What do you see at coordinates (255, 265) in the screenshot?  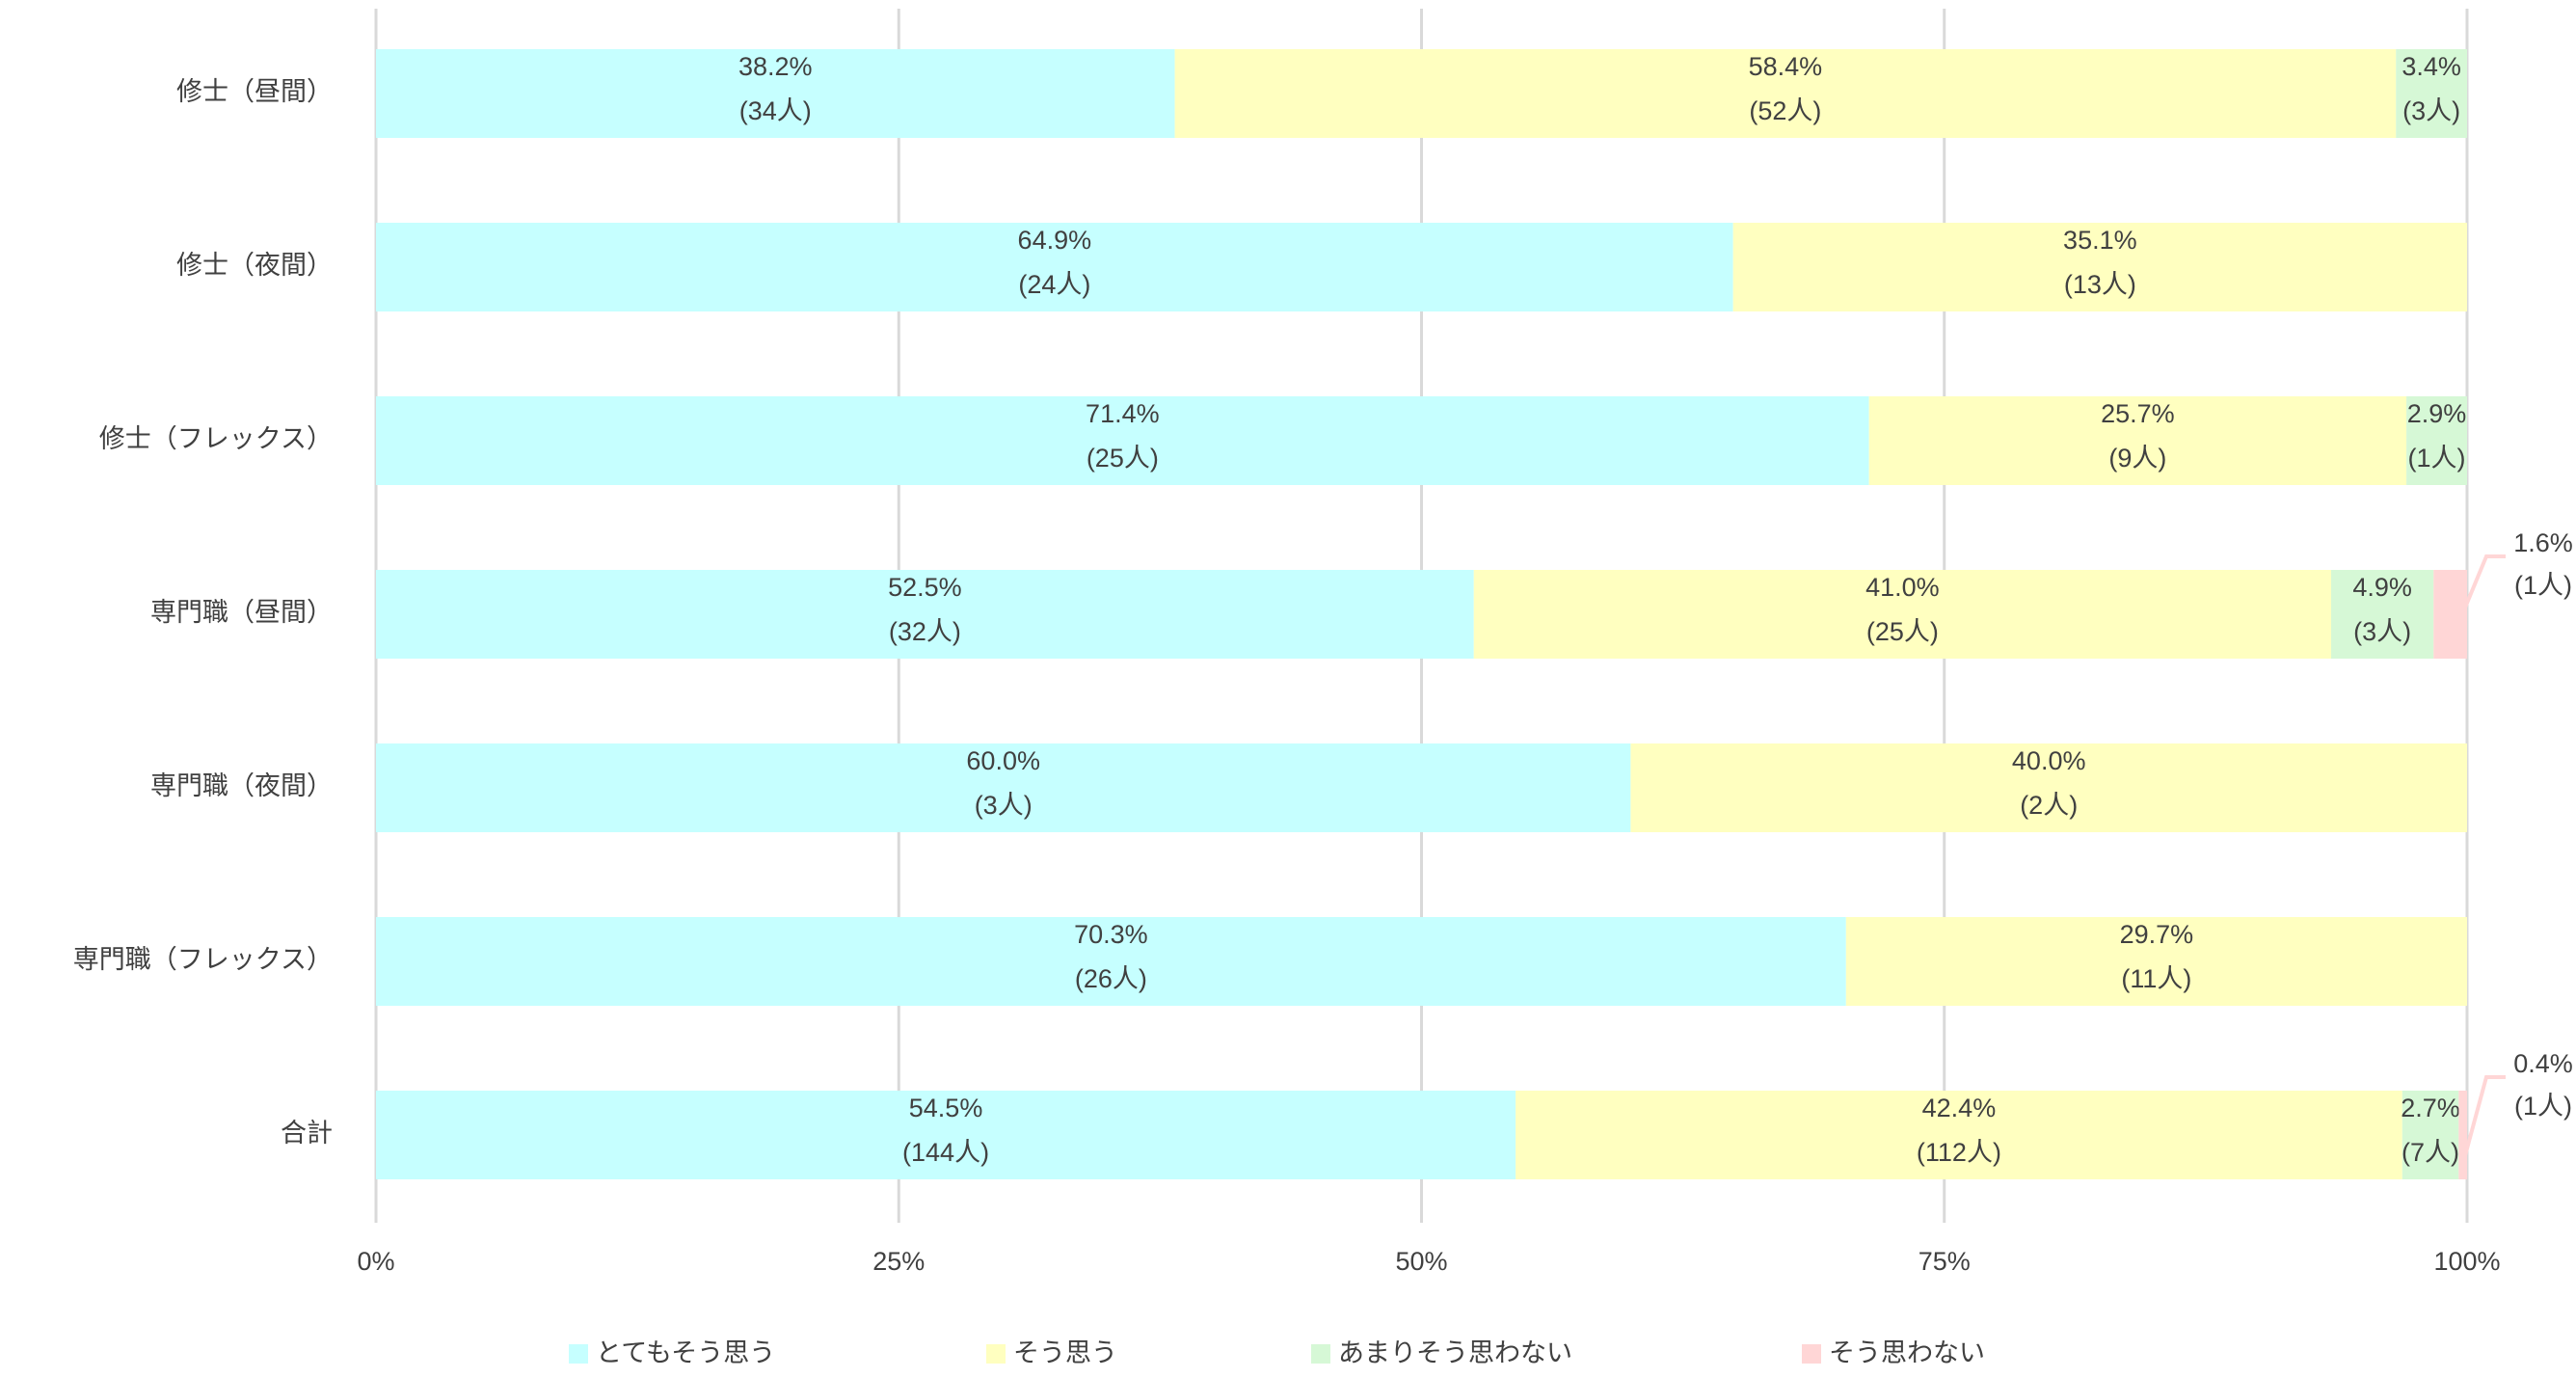 I see `y-tick-label: 修士（夜間）` at bounding box center [255, 265].